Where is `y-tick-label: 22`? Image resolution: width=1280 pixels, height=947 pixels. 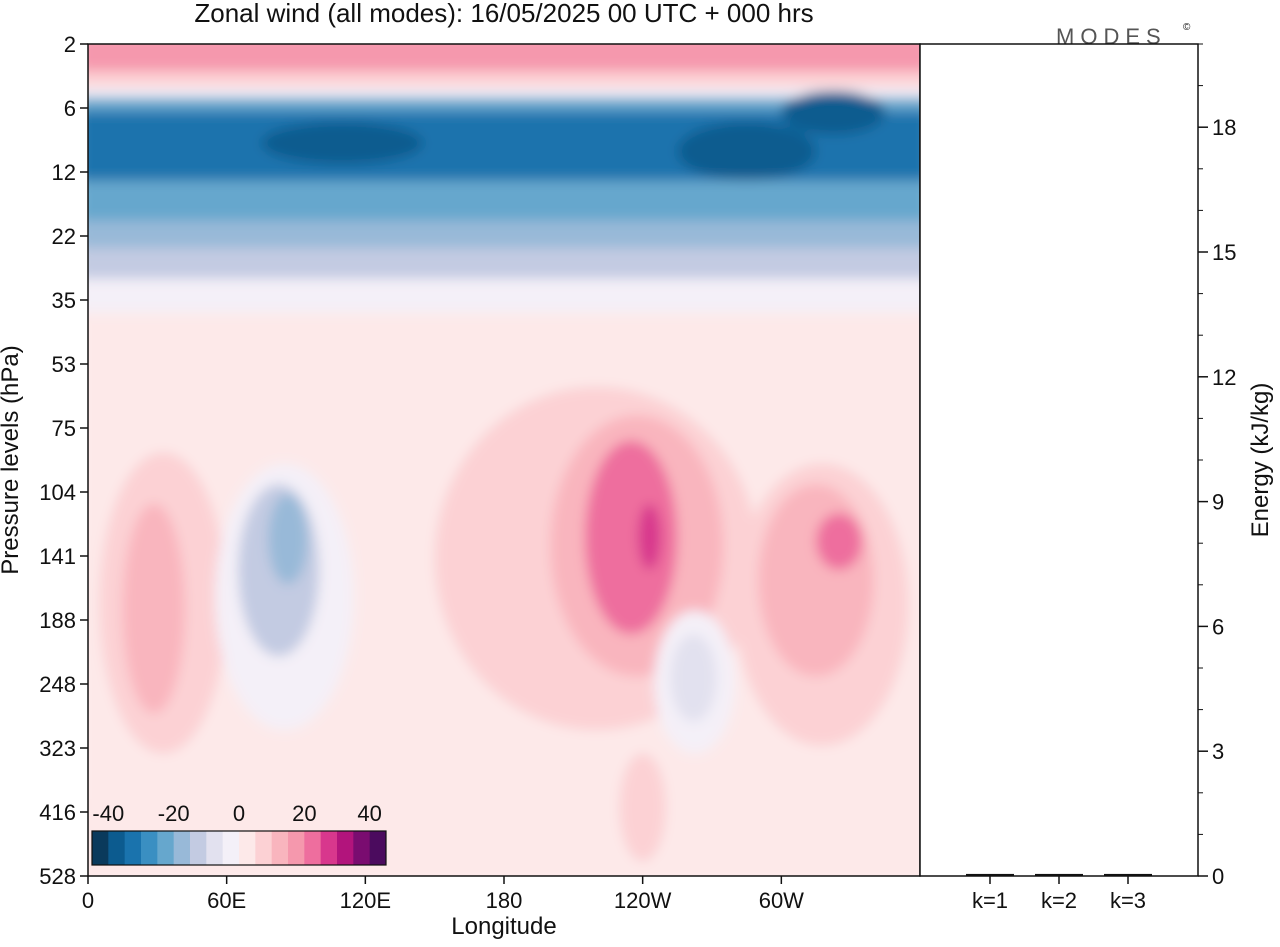
y-tick-label: 22 is located at coordinates (64, 236).